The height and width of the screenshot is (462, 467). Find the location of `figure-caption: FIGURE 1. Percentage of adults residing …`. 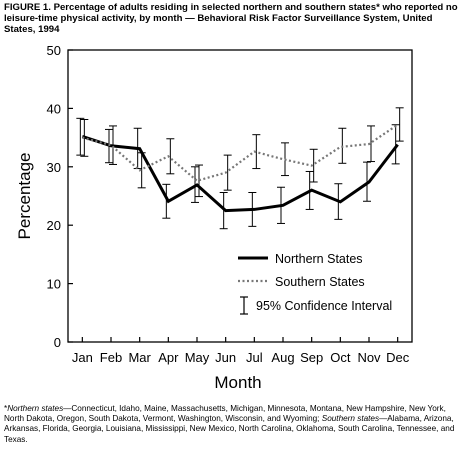

figure-caption: FIGURE 1. Percentage of adults residing … is located at coordinates (231, 19).